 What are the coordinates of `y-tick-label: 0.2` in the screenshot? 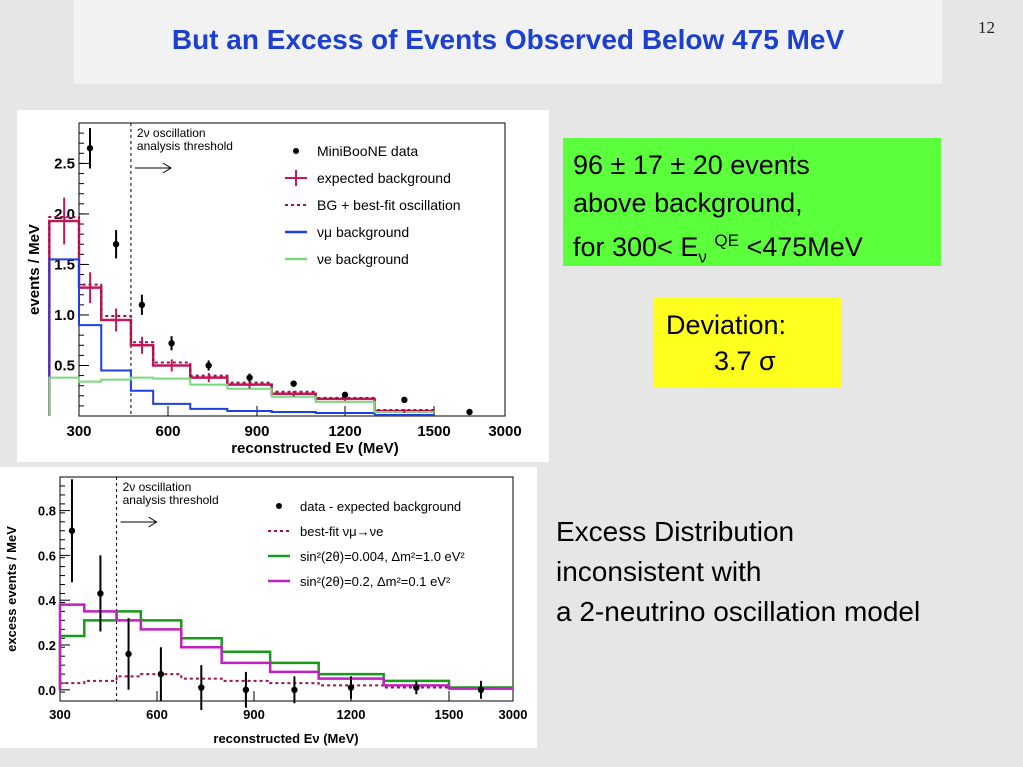 It's located at (47, 645).